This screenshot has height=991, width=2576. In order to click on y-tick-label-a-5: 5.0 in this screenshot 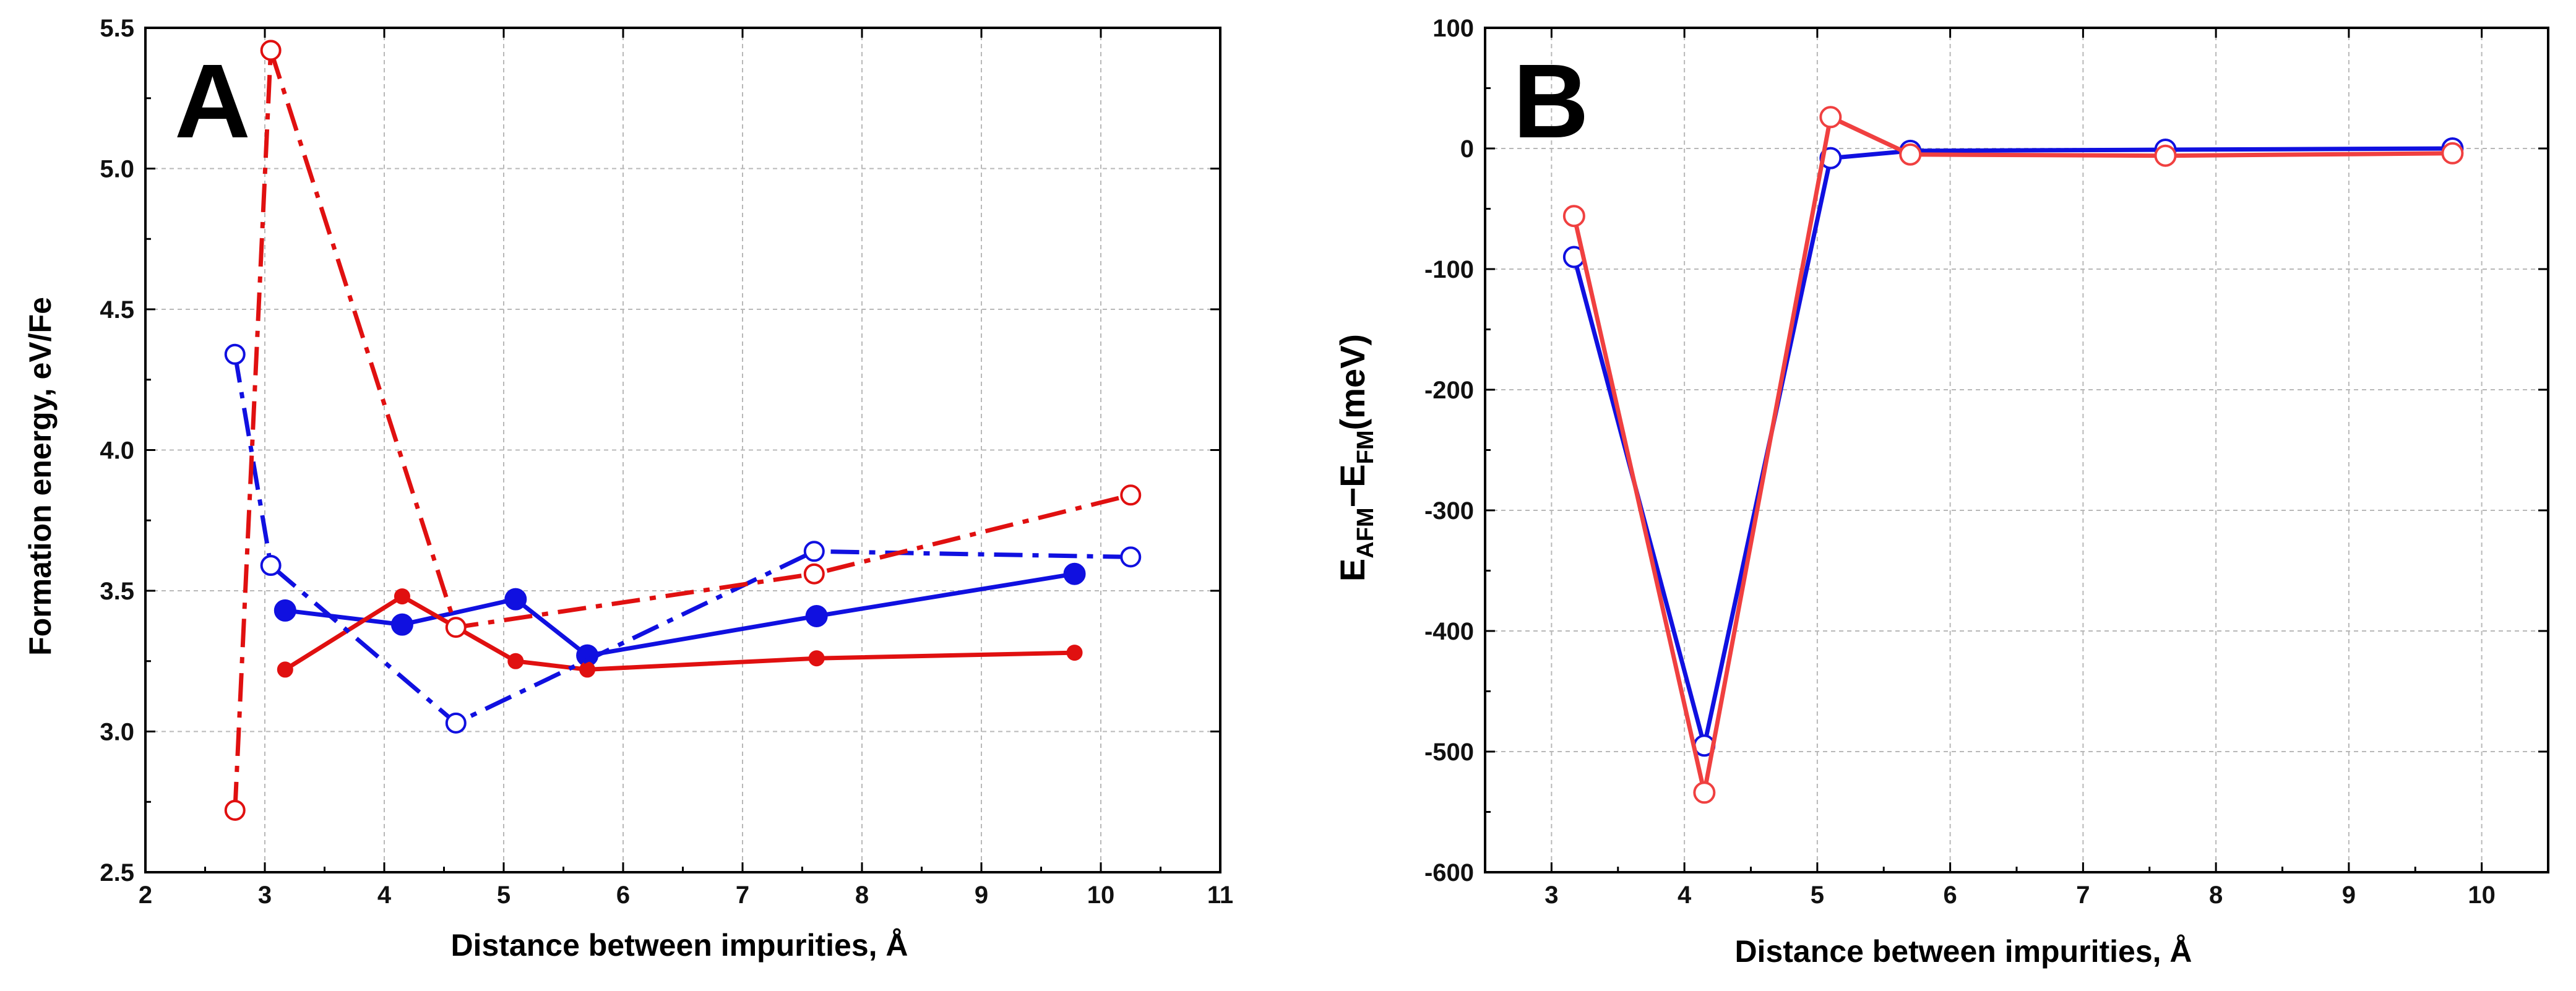, I will do `click(117, 169)`.